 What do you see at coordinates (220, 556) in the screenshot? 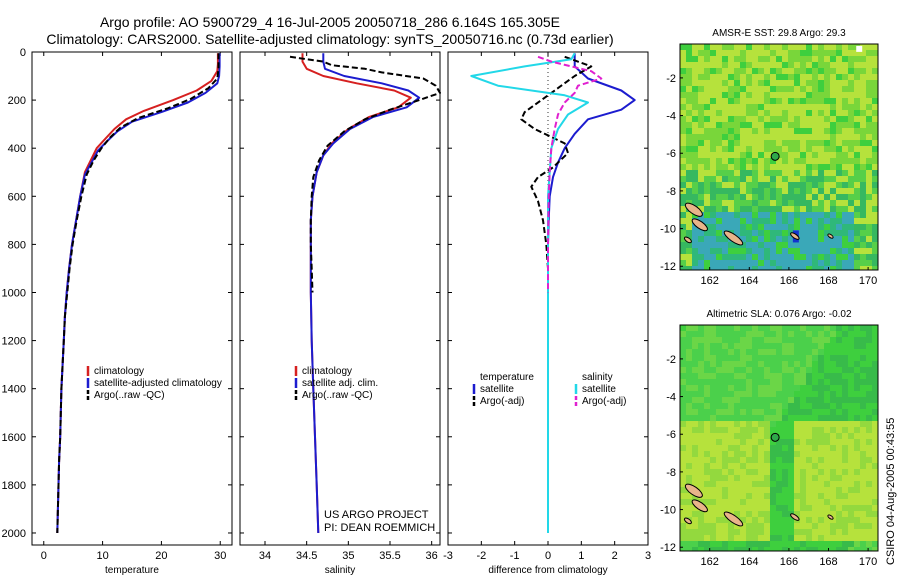
I see `x-tick-label: 30` at bounding box center [220, 556].